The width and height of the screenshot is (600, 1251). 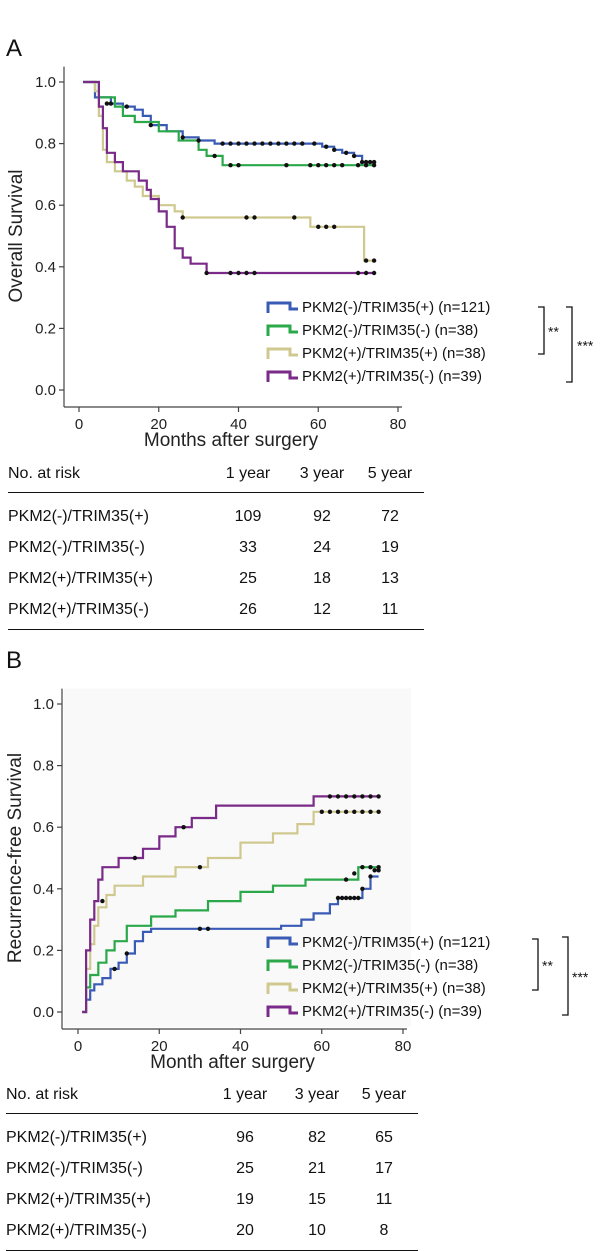 What do you see at coordinates (384, 1168) in the screenshot?
I see `risk-value: 17` at bounding box center [384, 1168].